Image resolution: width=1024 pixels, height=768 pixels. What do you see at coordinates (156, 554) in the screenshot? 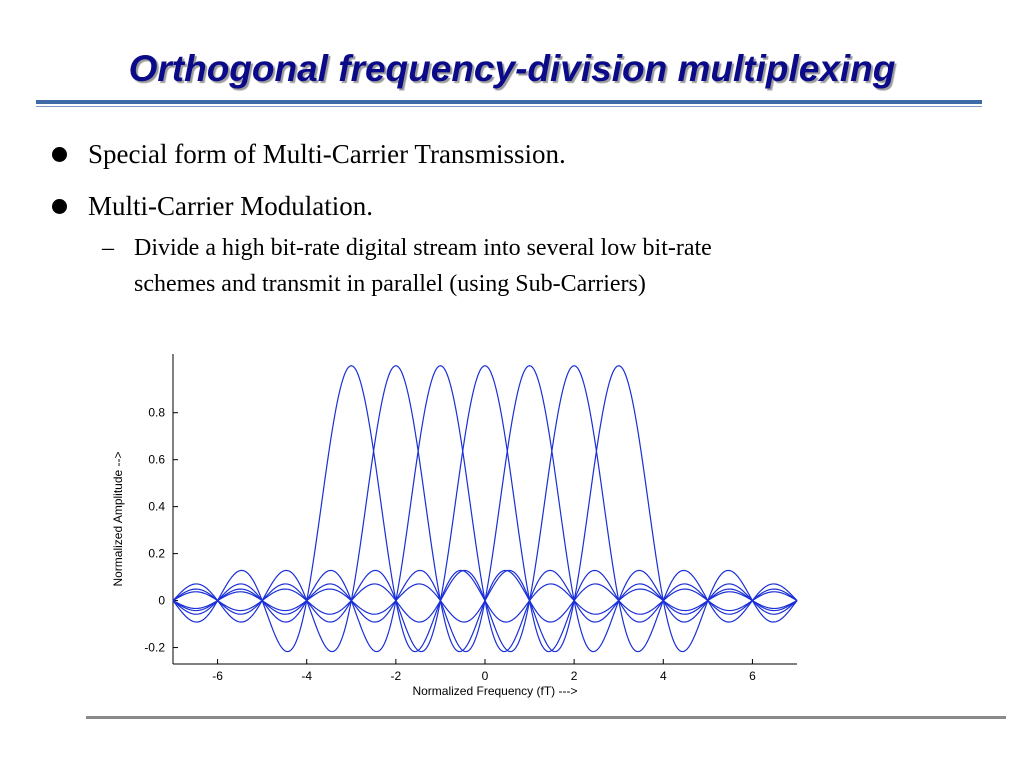
I see `y-tick-label: 0.2` at bounding box center [156, 554].